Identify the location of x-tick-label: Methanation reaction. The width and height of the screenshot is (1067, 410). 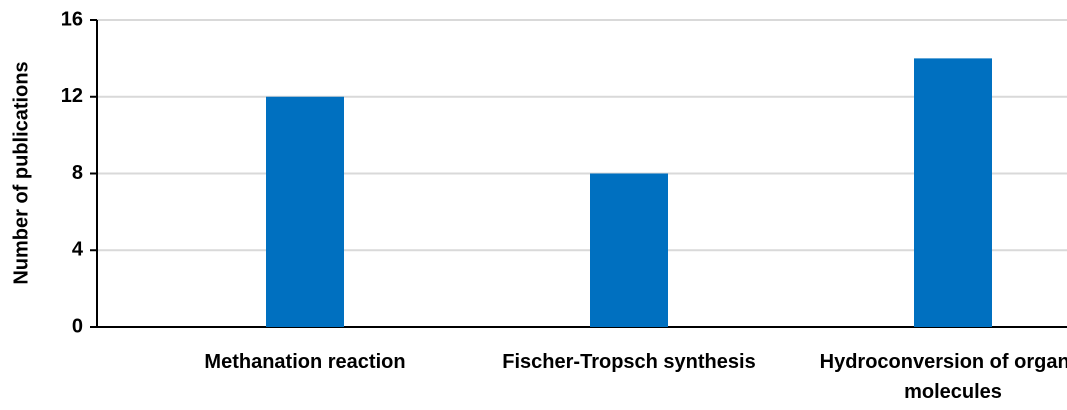
(305, 362).